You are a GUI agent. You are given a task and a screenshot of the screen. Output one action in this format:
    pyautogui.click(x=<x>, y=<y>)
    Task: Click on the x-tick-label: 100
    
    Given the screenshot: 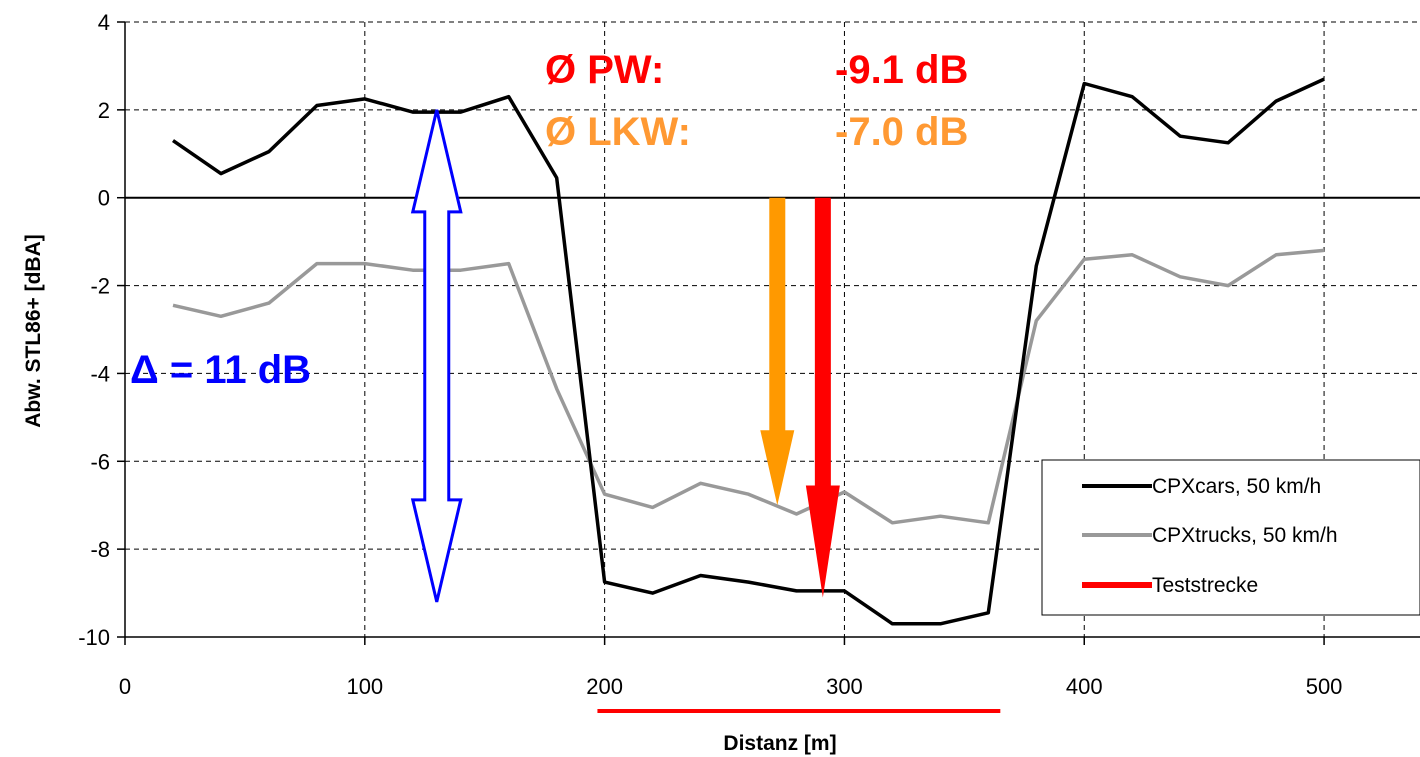 What is the action you would take?
    pyautogui.click(x=364, y=686)
    